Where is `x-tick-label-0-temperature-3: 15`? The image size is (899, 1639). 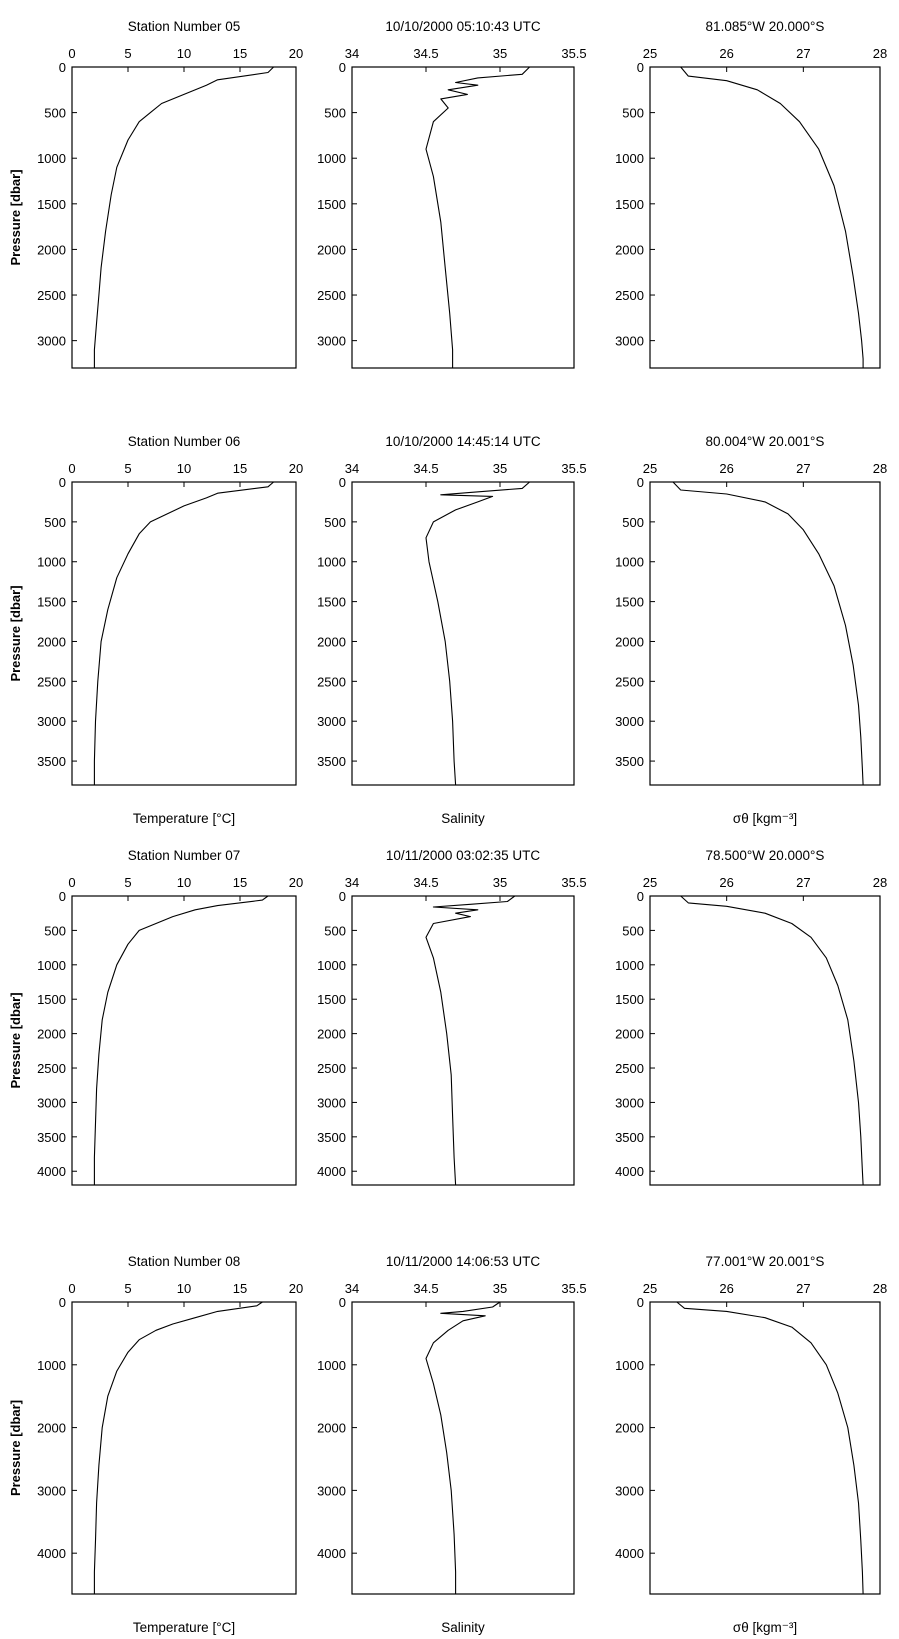 x-tick-label-0-temperature-3: 15 is located at coordinates (240, 53).